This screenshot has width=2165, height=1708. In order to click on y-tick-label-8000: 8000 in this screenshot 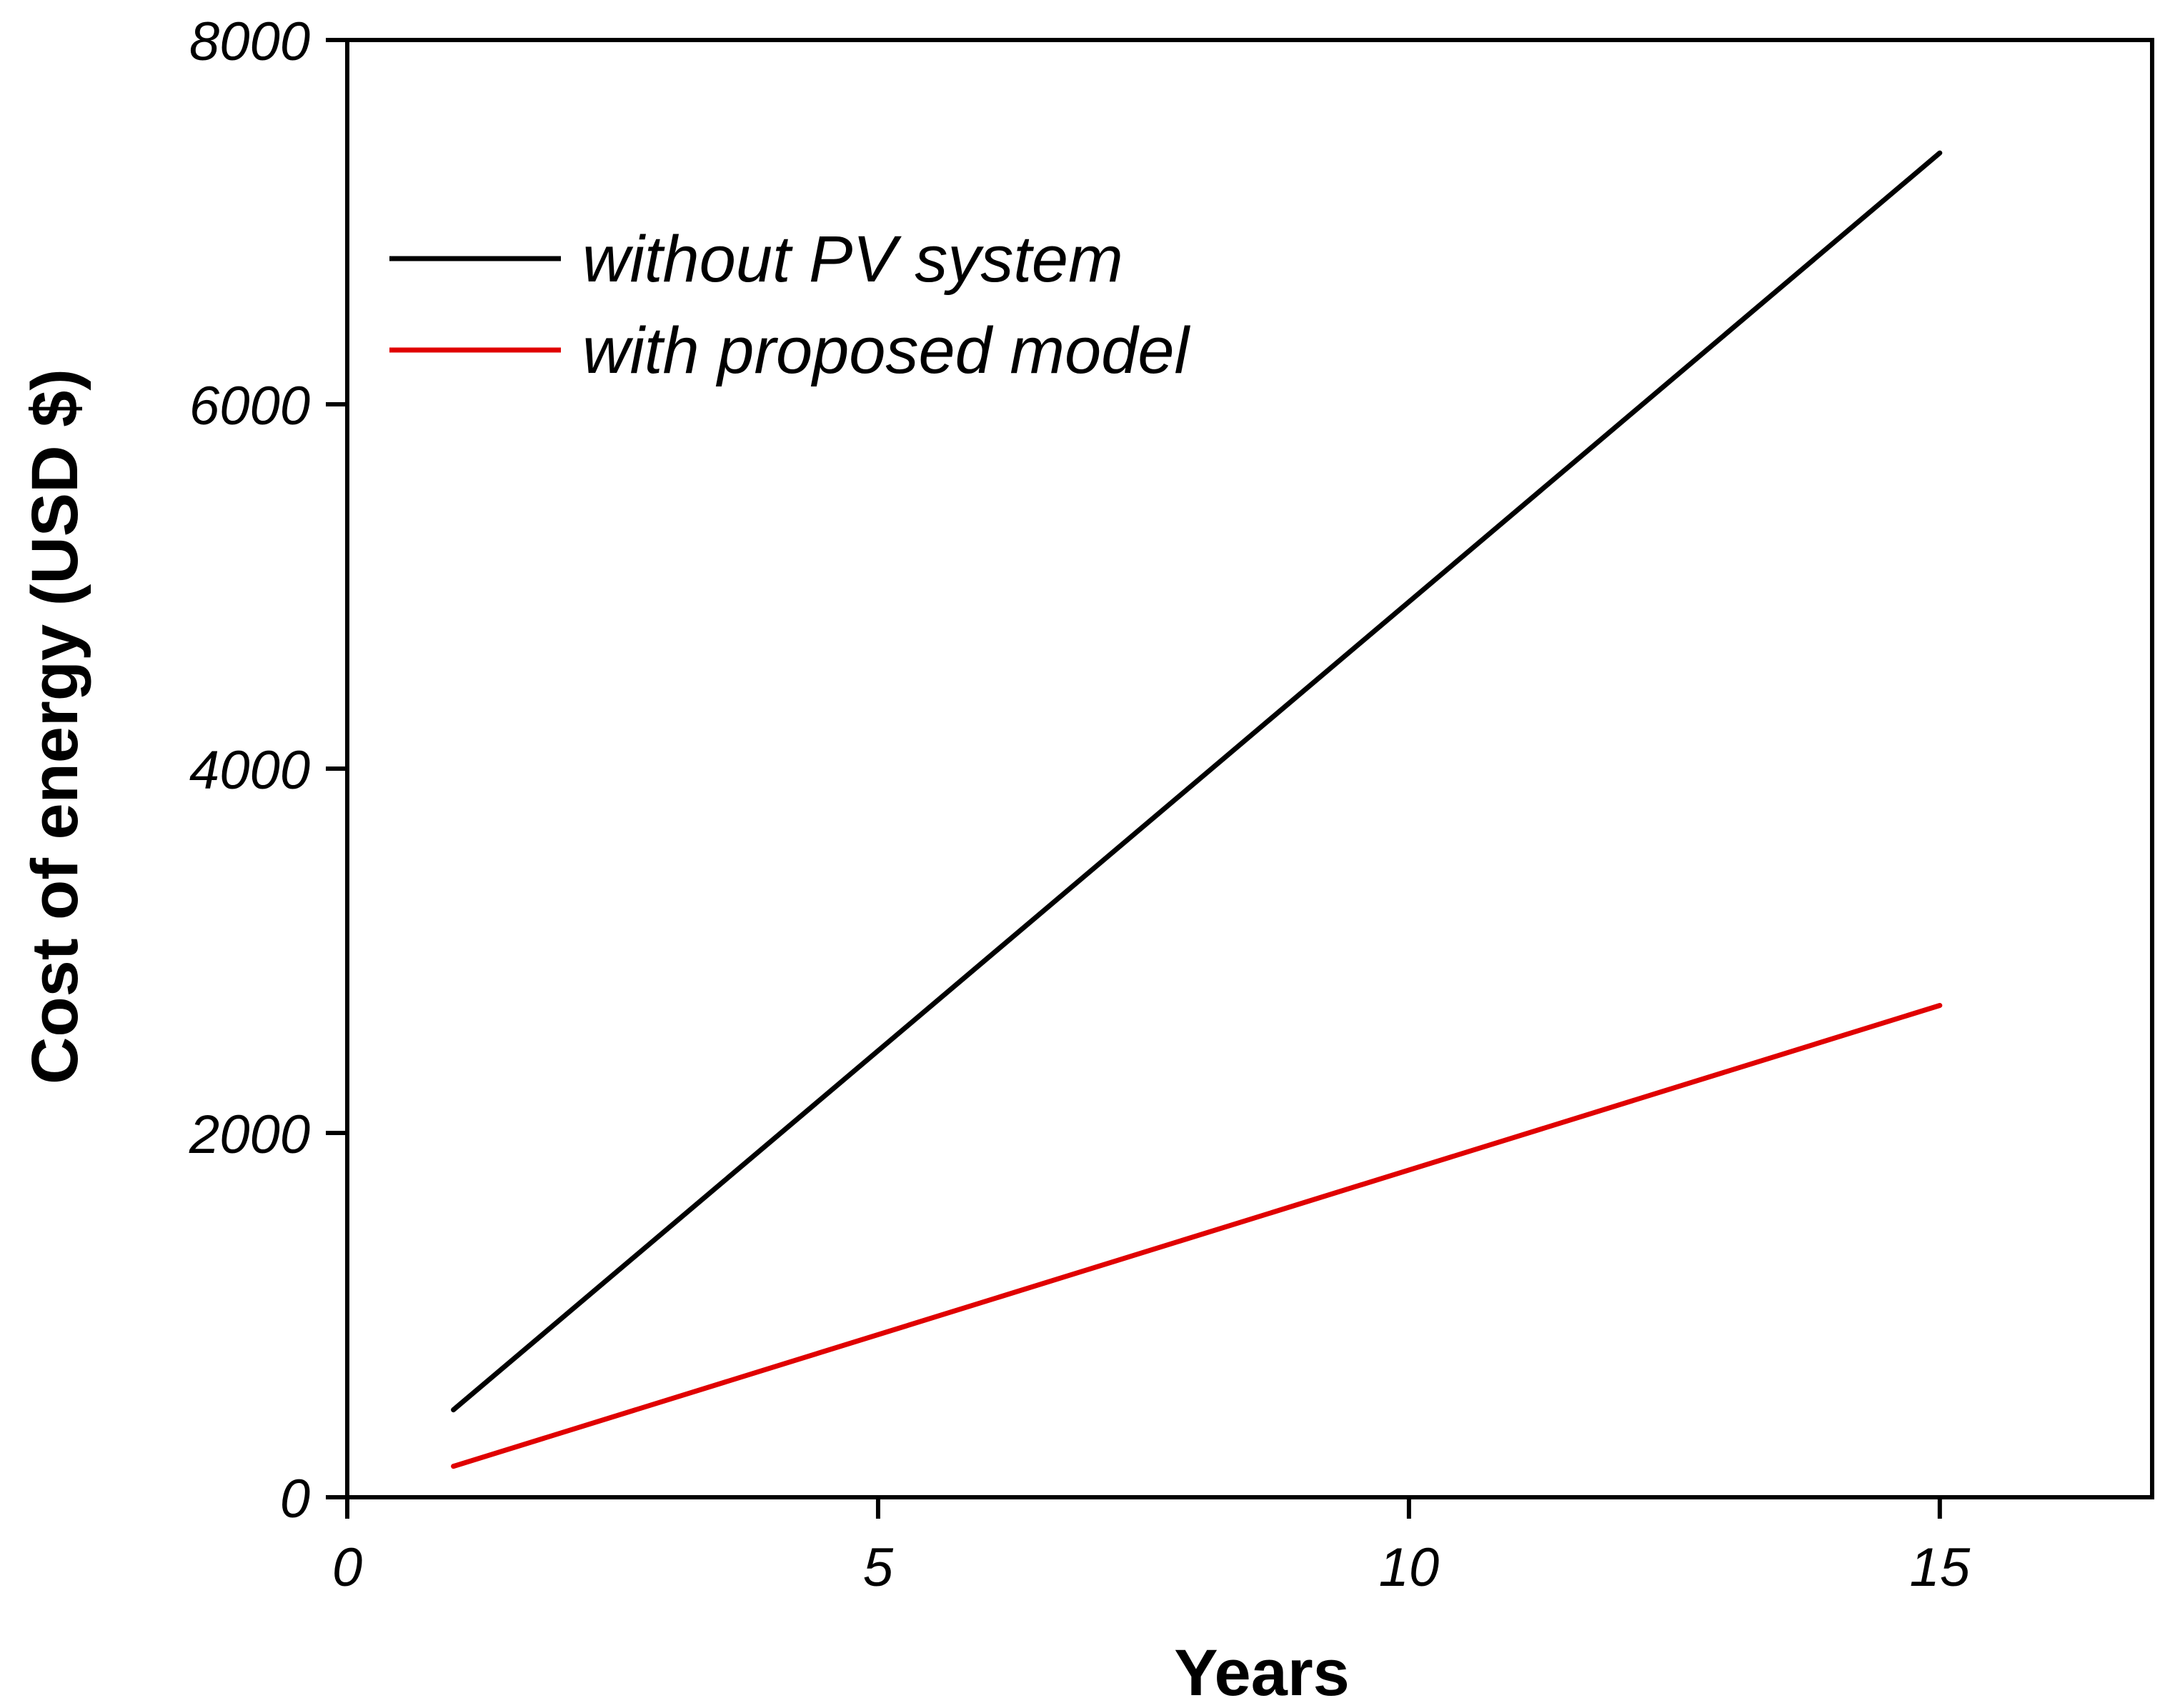, I will do `click(250, 41)`.